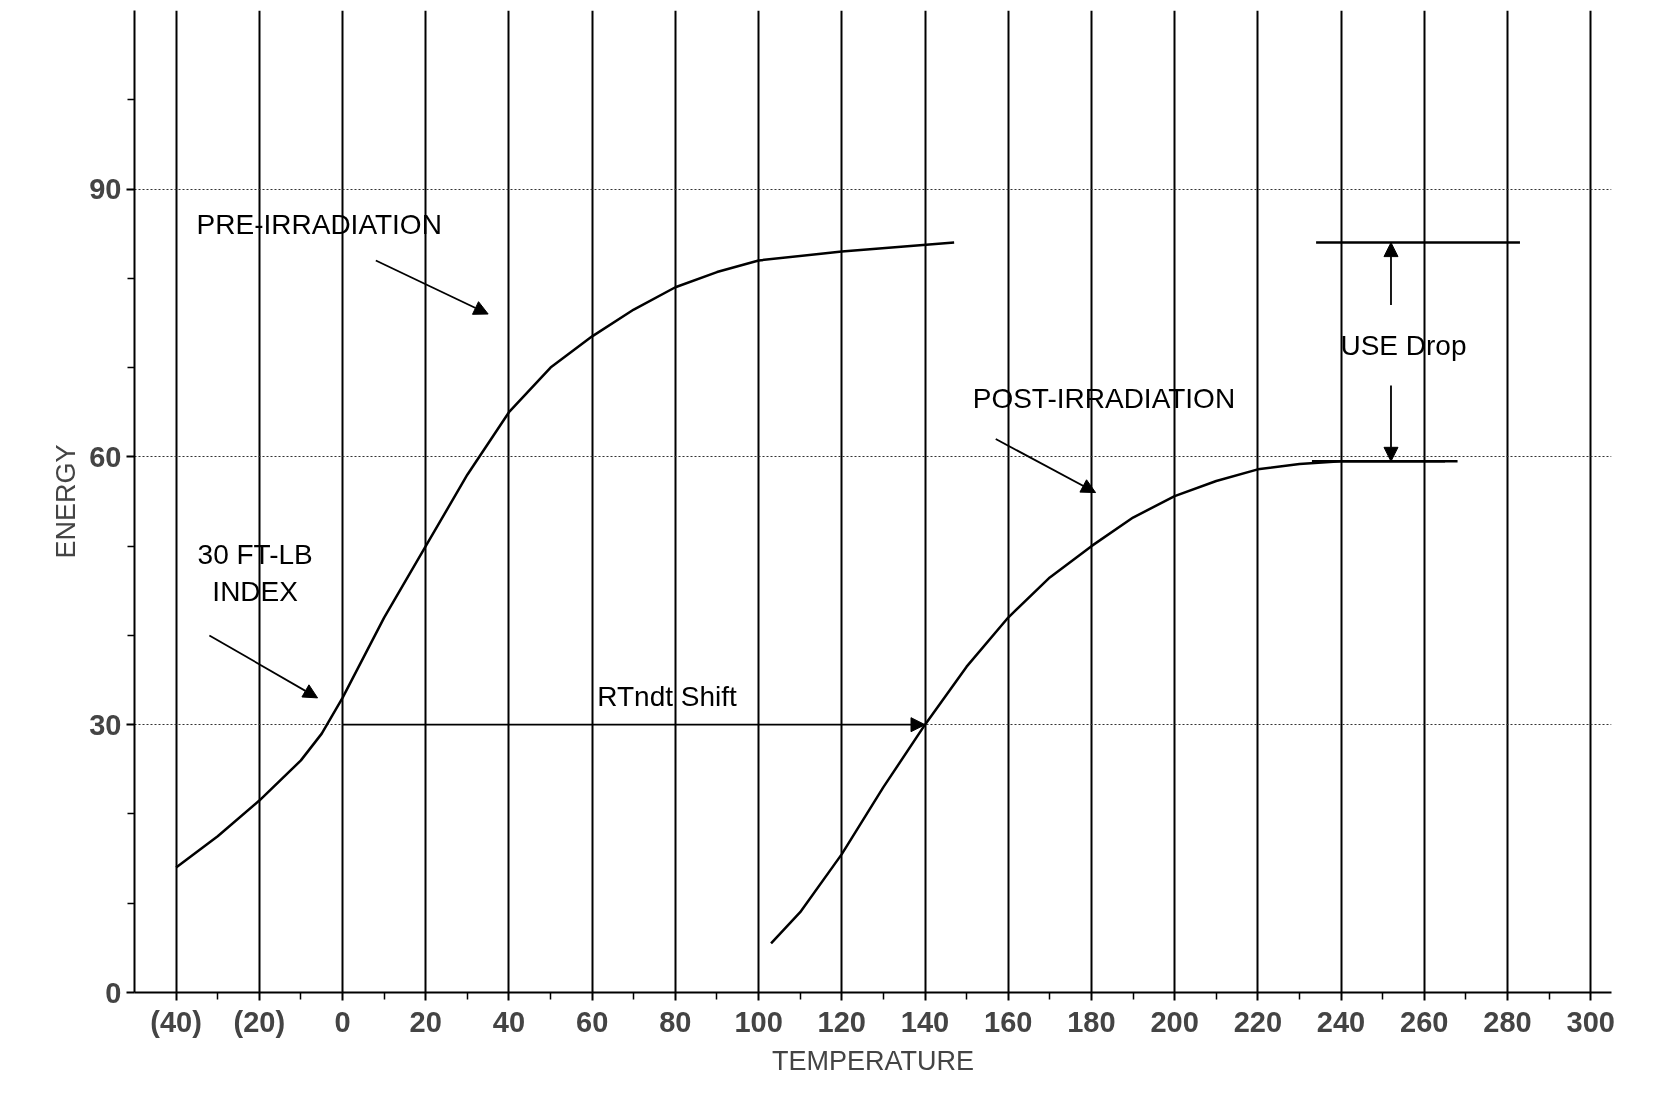  I want to click on annotation: RTndt Shift, so click(667, 696).